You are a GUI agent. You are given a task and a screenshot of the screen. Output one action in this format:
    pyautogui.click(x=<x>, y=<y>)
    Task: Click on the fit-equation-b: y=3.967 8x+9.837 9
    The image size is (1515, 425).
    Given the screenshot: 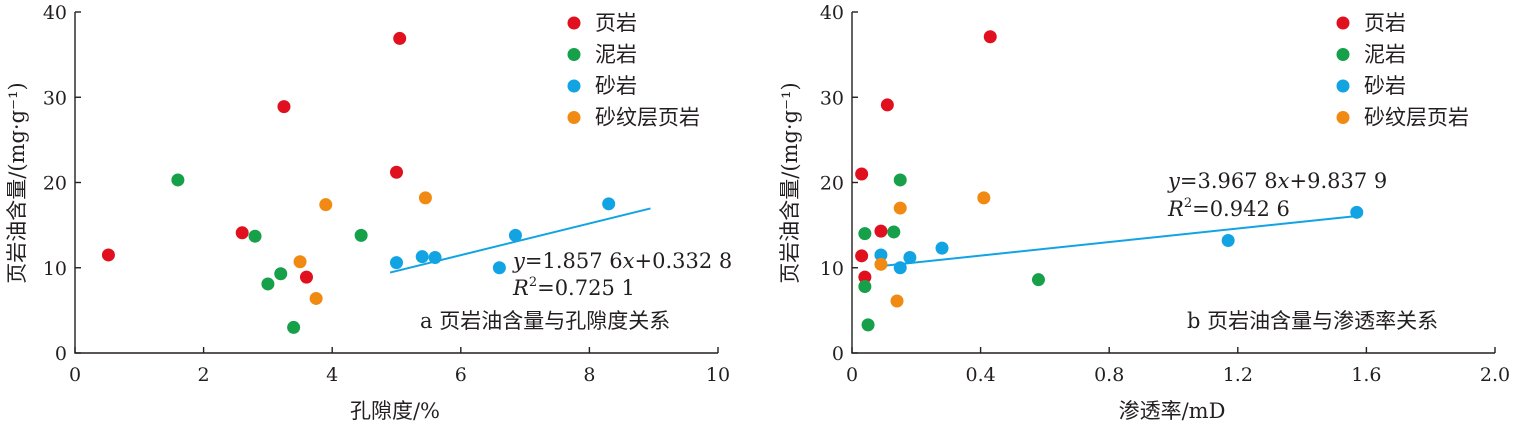 What is the action you would take?
    pyautogui.click(x=1277, y=181)
    